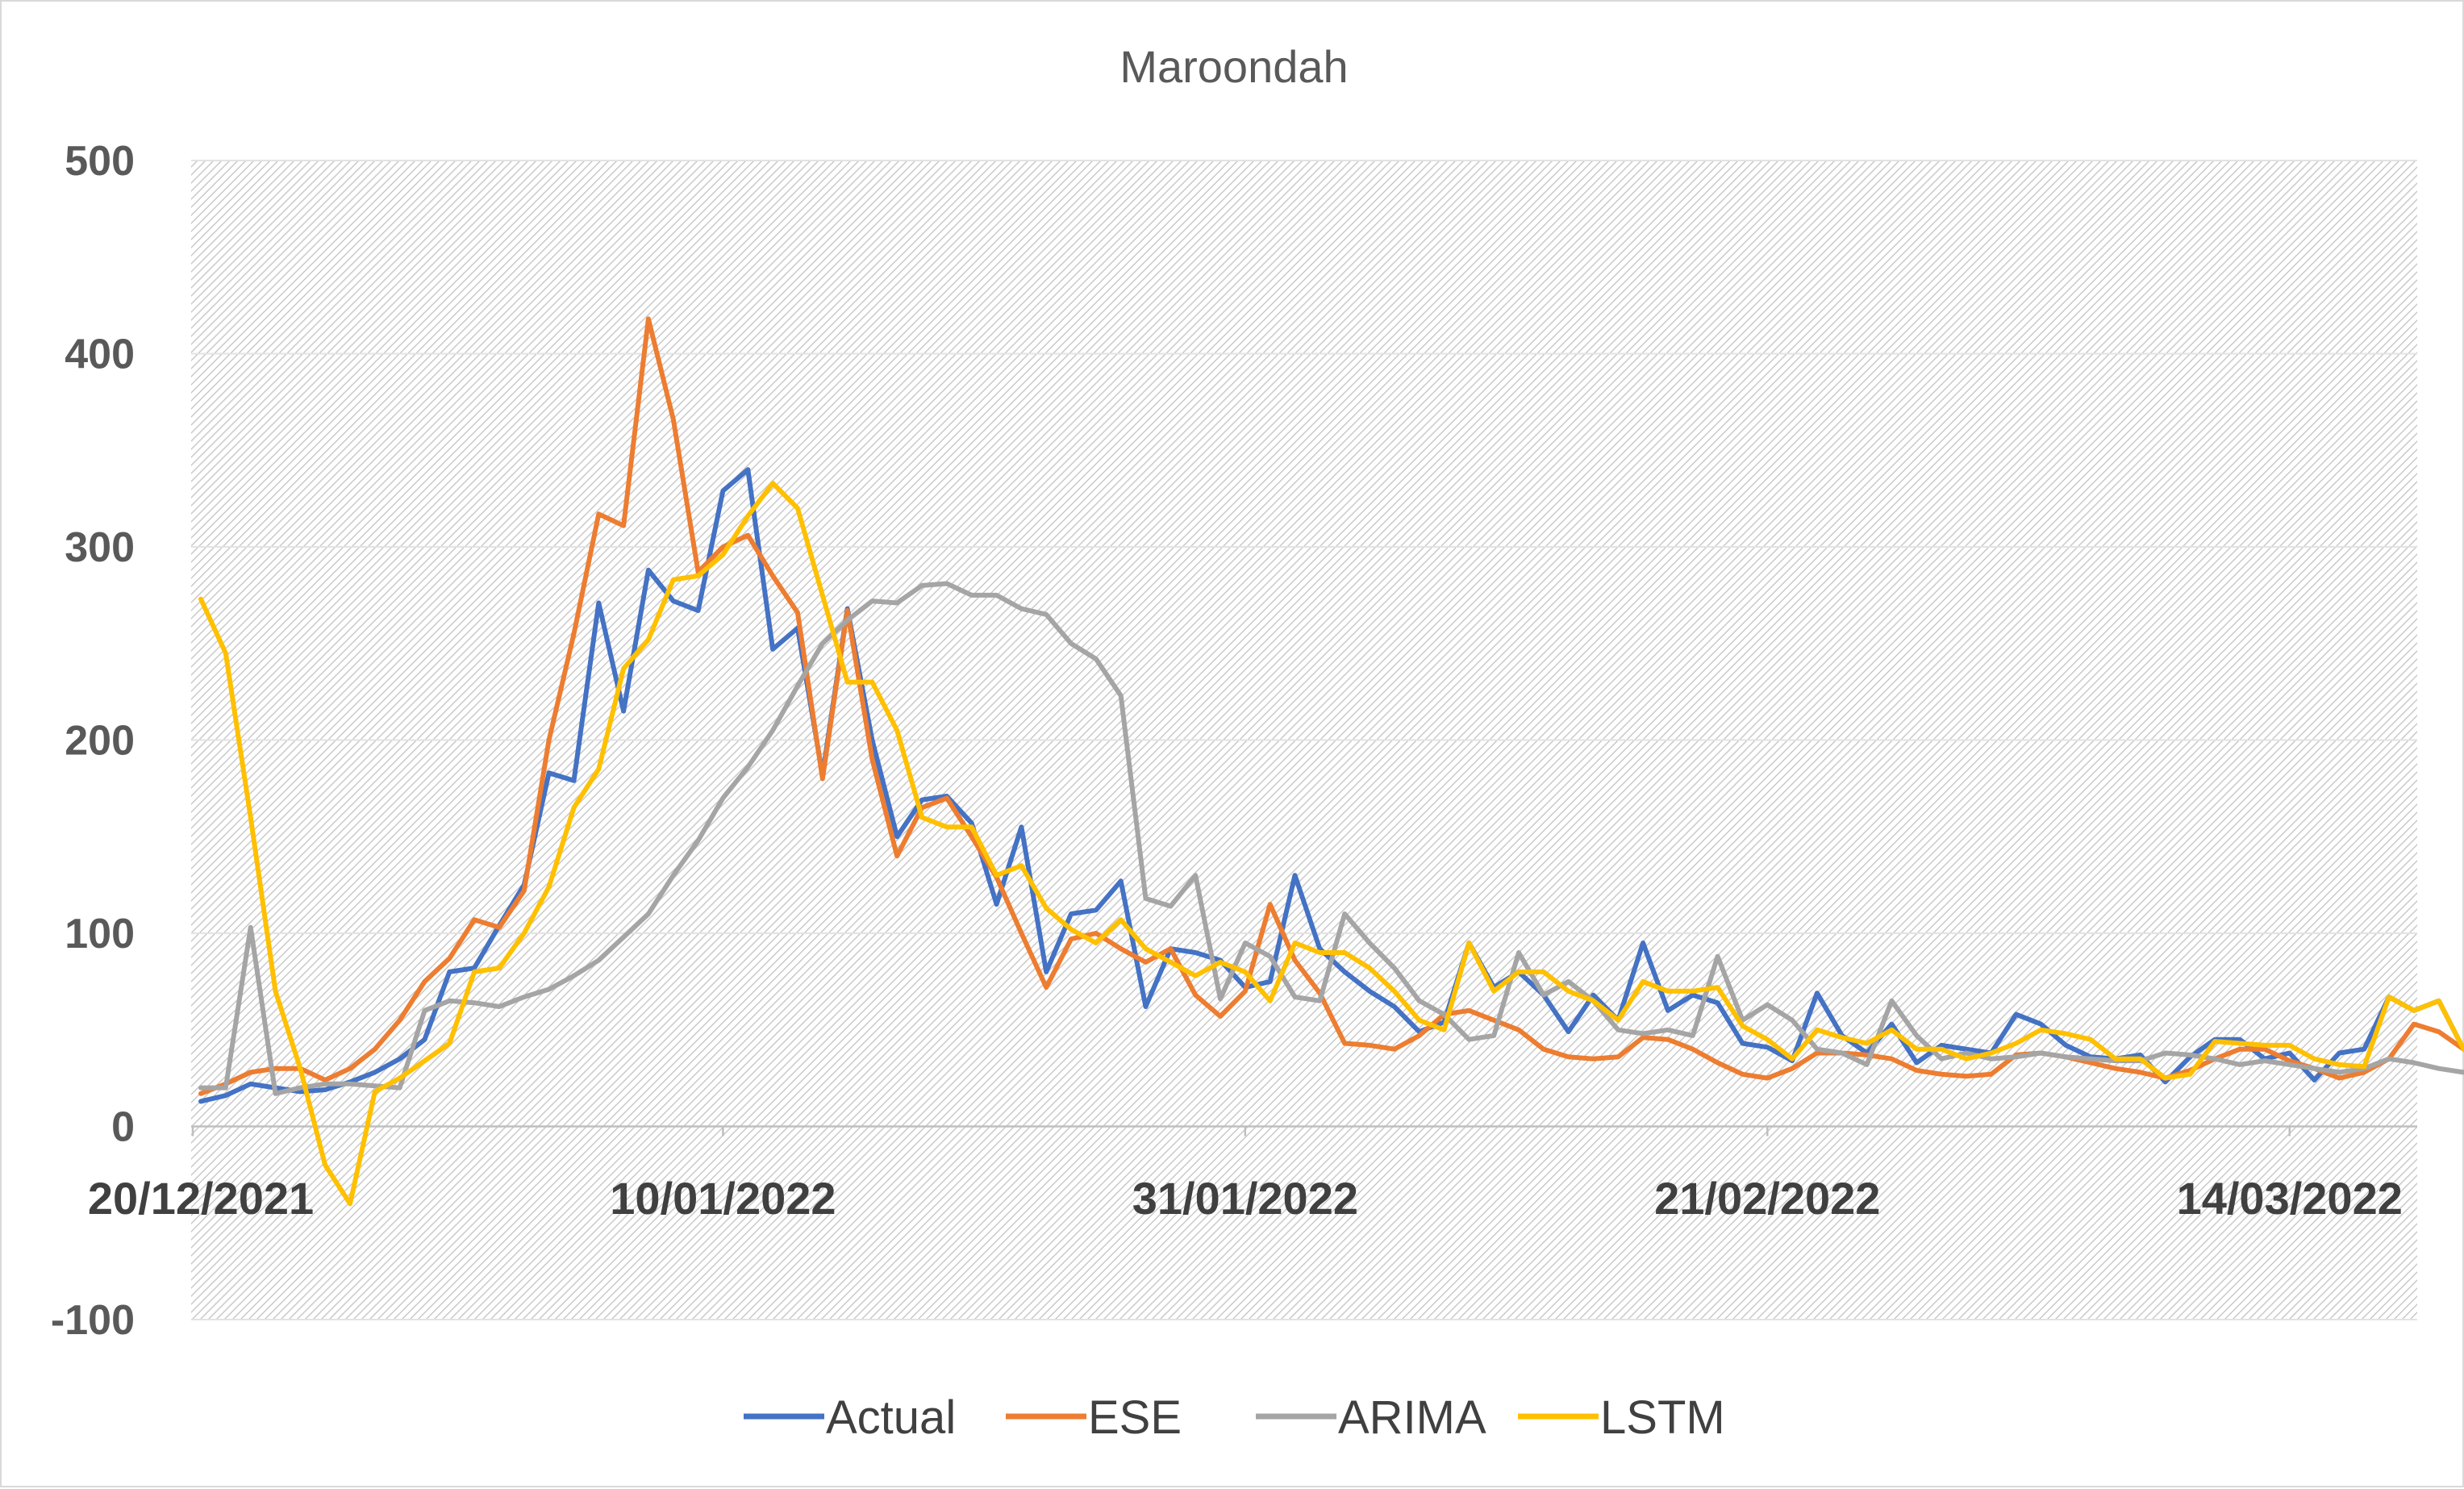 This screenshot has height=1489, width=2464. I want to click on x-tick-label: 10/01/2022, so click(723, 1198).